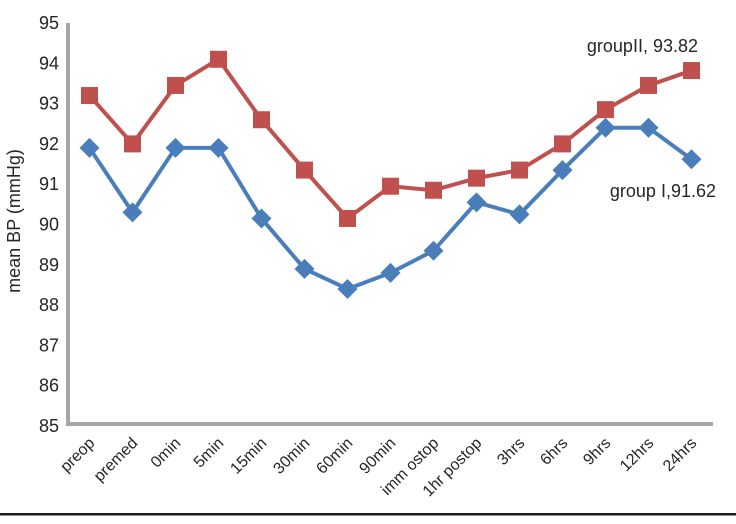 The image size is (736, 524). Describe the element at coordinates (209, 453) in the screenshot. I see `x-tick-label: 5min` at that location.